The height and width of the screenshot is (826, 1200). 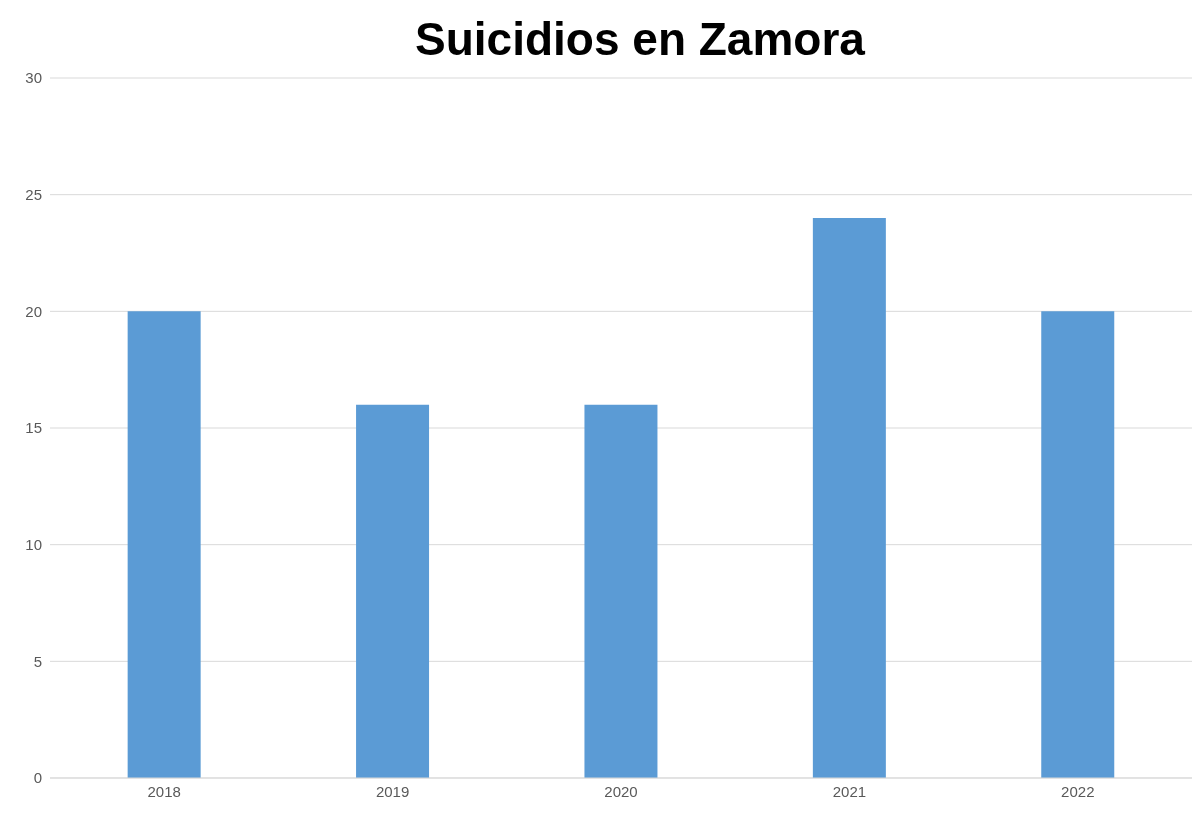 I want to click on x-tick-label: 2020, so click(x=621, y=791).